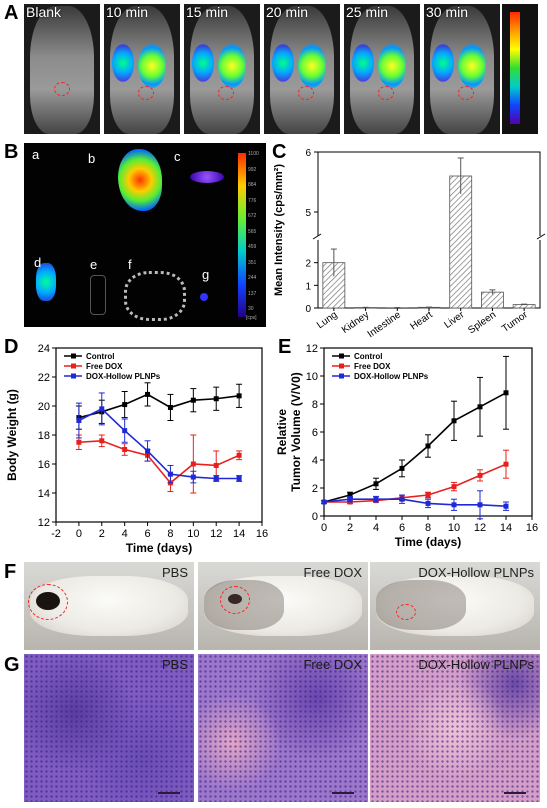 The width and height of the screenshot is (547, 808). What do you see at coordinates (252, 262) in the screenshot?
I see `colorbar-tick-label: 351` at bounding box center [252, 262].